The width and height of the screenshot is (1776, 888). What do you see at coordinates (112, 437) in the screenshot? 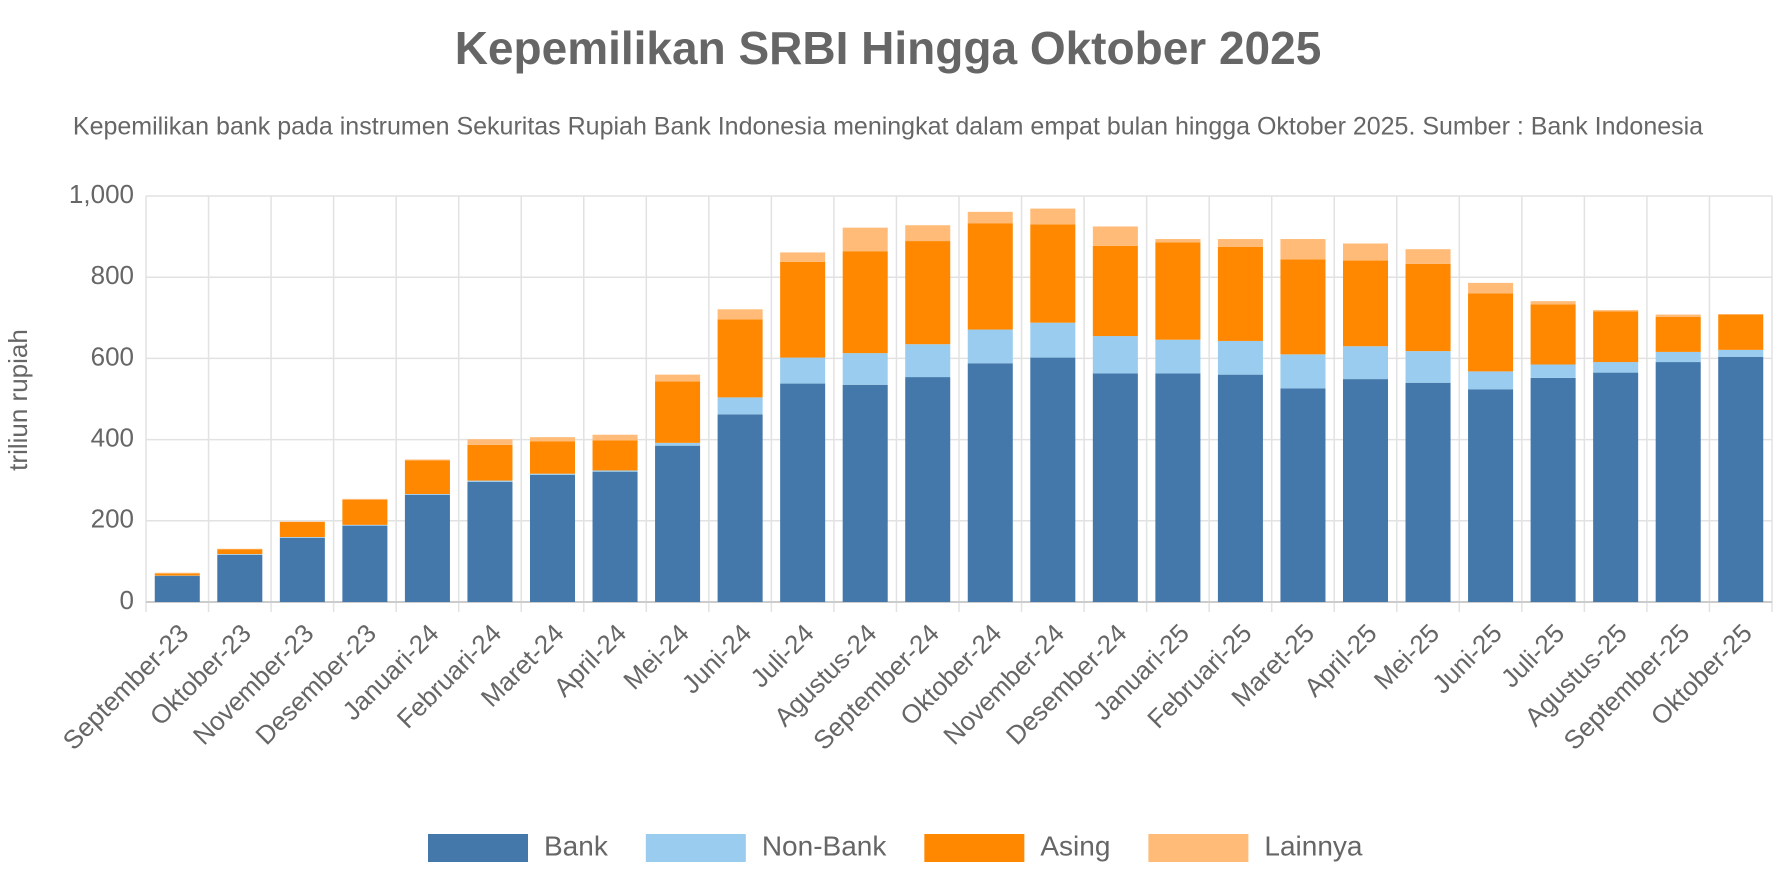
I see `y-tick-label: 400` at bounding box center [112, 437].